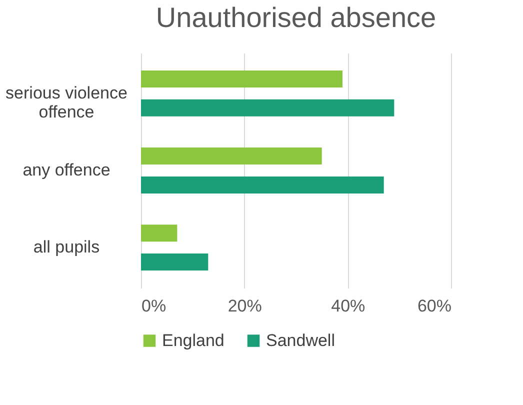 The width and height of the screenshot is (523, 405). What do you see at coordinates (67, 102) in the screenshot?
I see `y-tick-label: serious violence offence` at bounding box center [67, 102].